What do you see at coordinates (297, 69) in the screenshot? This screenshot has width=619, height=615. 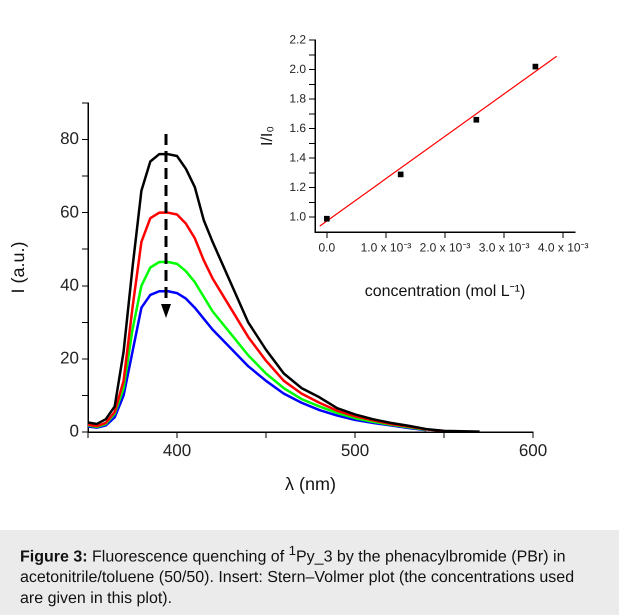 I see `y-tick-label: 2.0` at bounding box center [297, 69].